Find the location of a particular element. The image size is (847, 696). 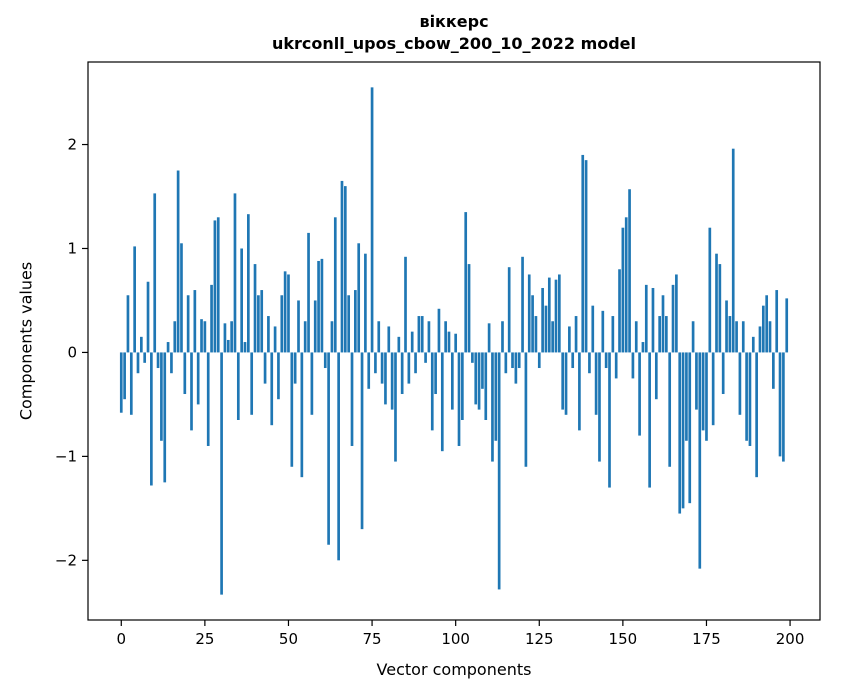

x-tick-label: 150 is located at coordinates (623, 639).